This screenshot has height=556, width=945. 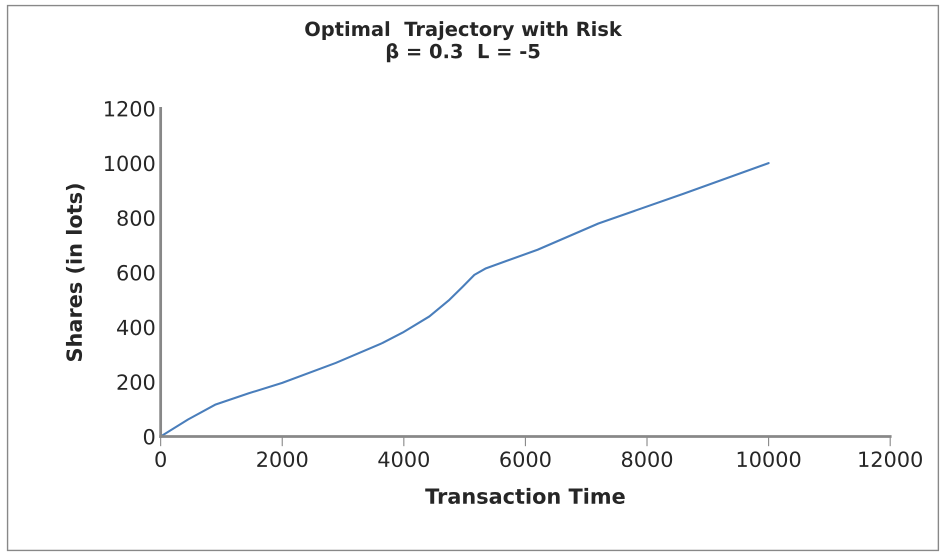 I want to click on chart-title: Optimal Trajectory with Risk β = 0.3 L = -5, so click(x=463, y=41).